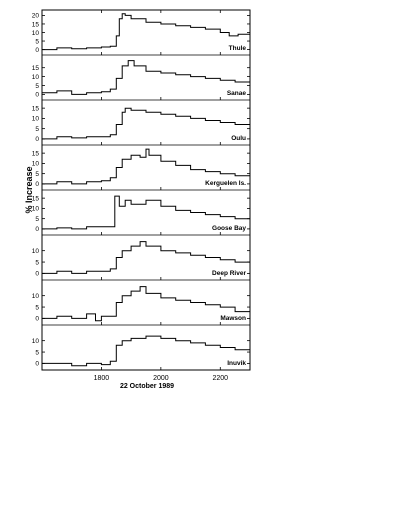  Describe the element at coordinates (229, 273) in the screenshot. I see `station-label: Deep River` at that location.